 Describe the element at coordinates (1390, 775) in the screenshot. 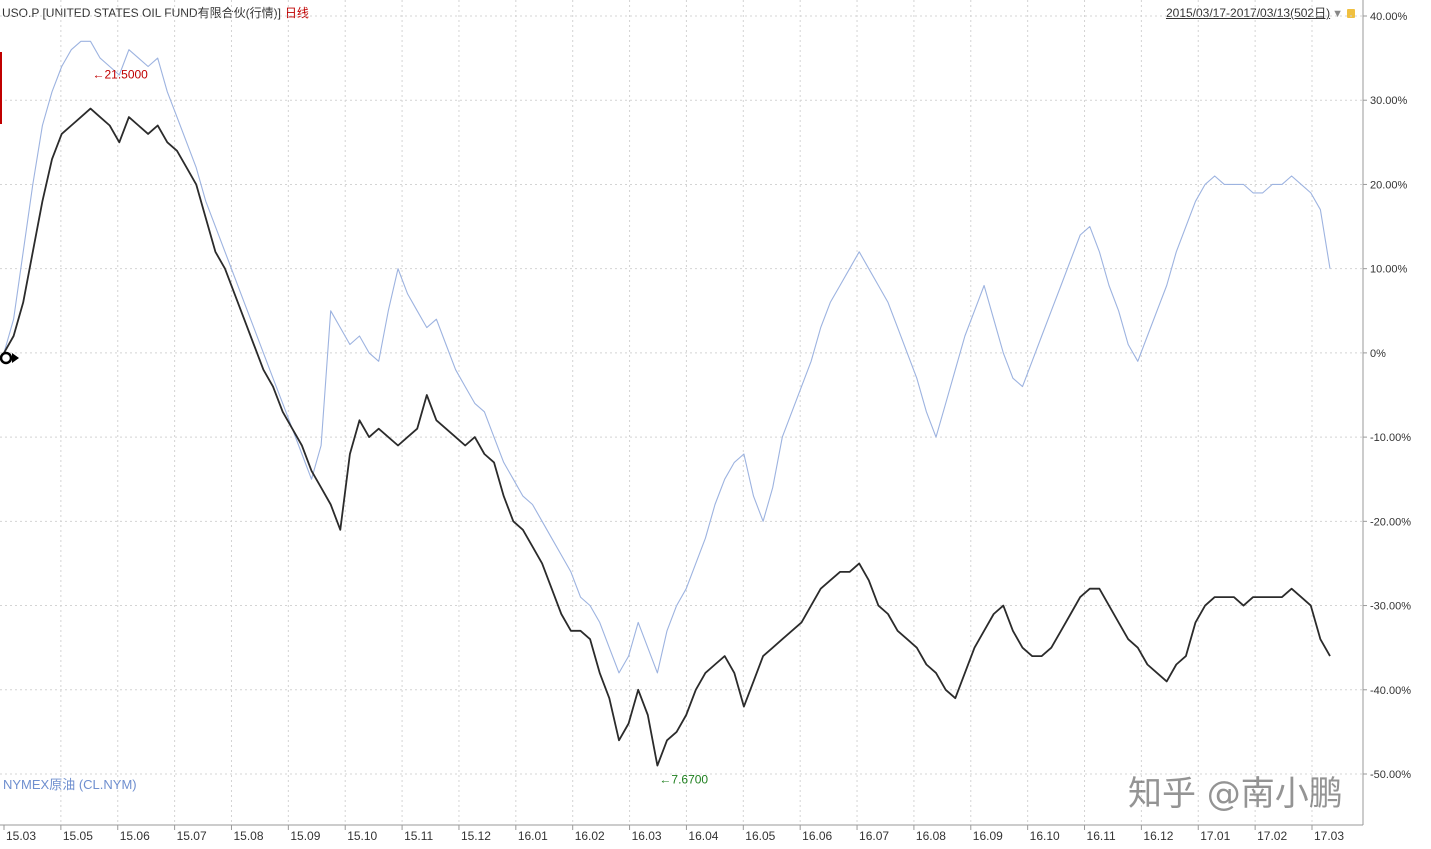

I see `y-tick-label: -50.00%` at that location.